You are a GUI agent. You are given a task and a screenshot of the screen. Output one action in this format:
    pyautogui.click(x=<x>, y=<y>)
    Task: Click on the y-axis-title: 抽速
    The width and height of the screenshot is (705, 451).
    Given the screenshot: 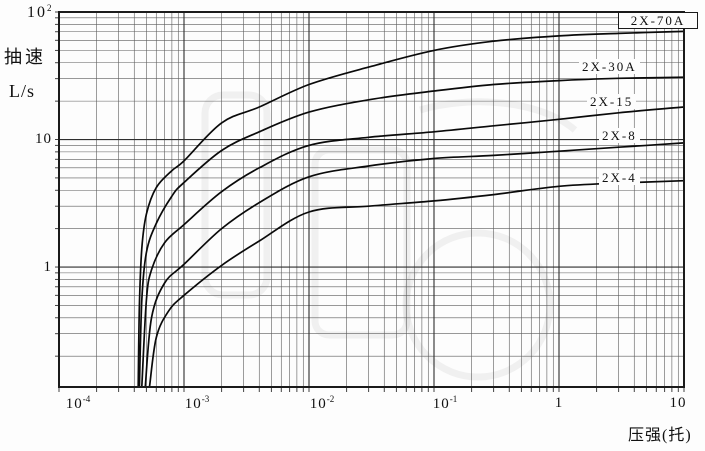 What is the action you would take?
    pyautogui.click(x=25, y=57)
    